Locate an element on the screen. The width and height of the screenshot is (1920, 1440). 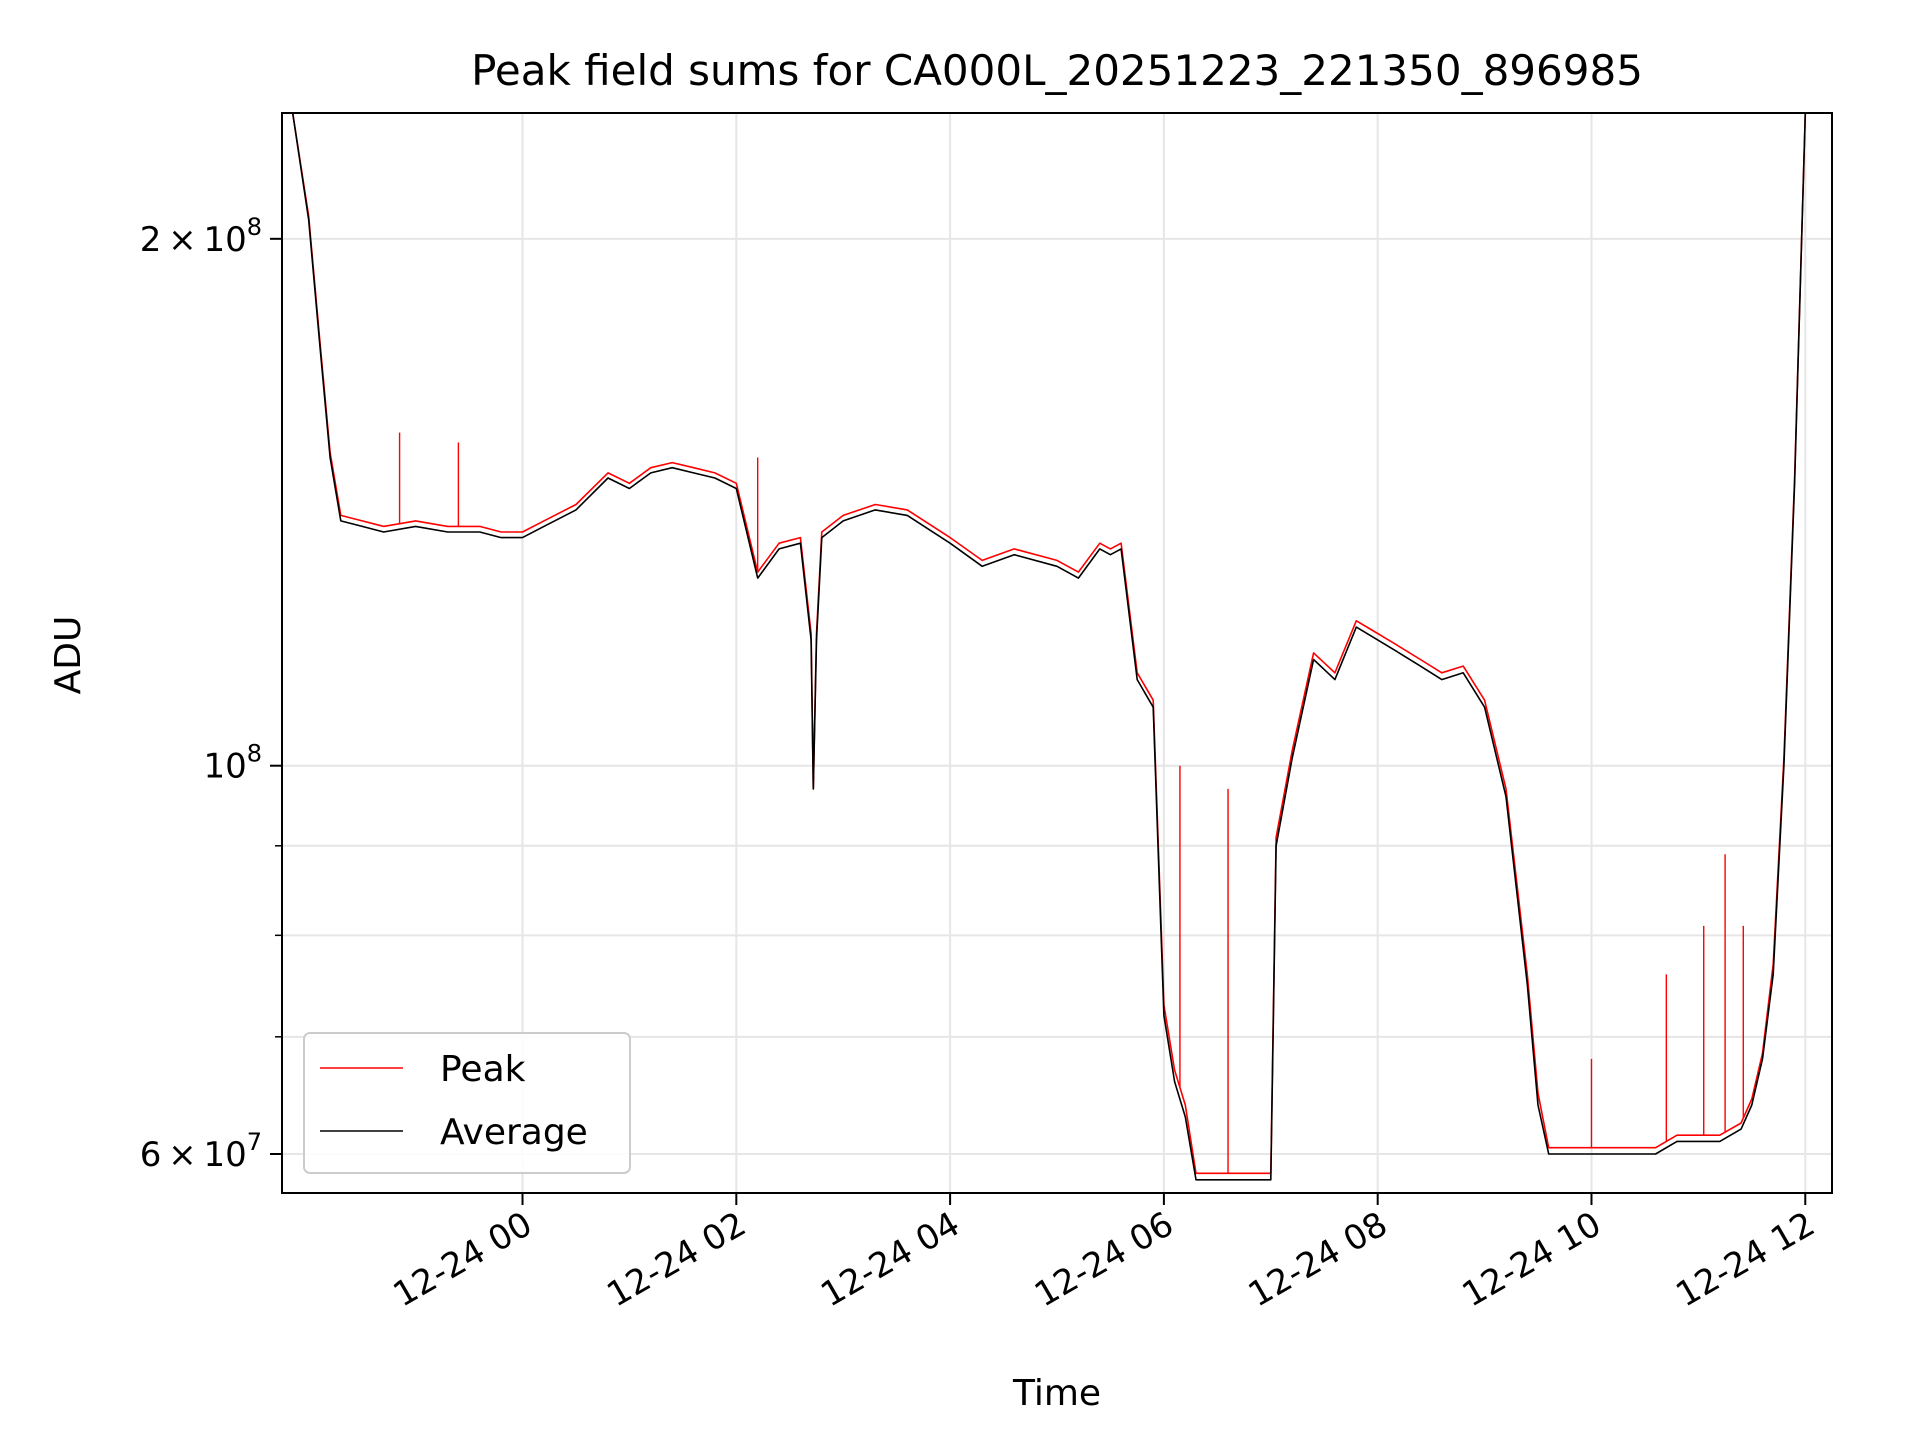
y-axis-label: ADU is located at coordinates (68, 655).